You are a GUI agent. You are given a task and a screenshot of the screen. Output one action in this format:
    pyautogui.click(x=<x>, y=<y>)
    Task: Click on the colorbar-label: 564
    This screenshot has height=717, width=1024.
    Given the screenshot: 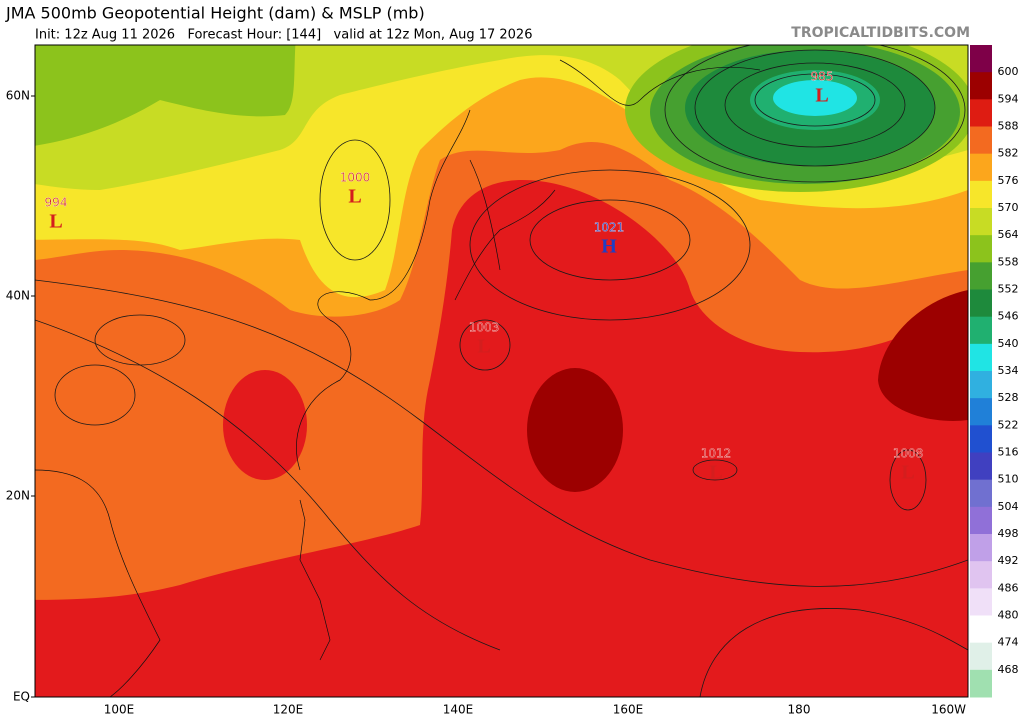 What is the action you would take?
    pyautogui.click(x=1008, y=234)
    